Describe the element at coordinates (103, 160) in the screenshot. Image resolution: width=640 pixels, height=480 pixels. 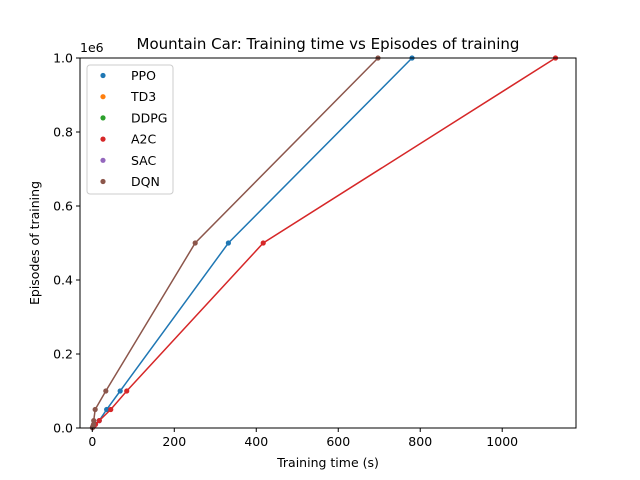
I see `legend-marker-sac` at that location.